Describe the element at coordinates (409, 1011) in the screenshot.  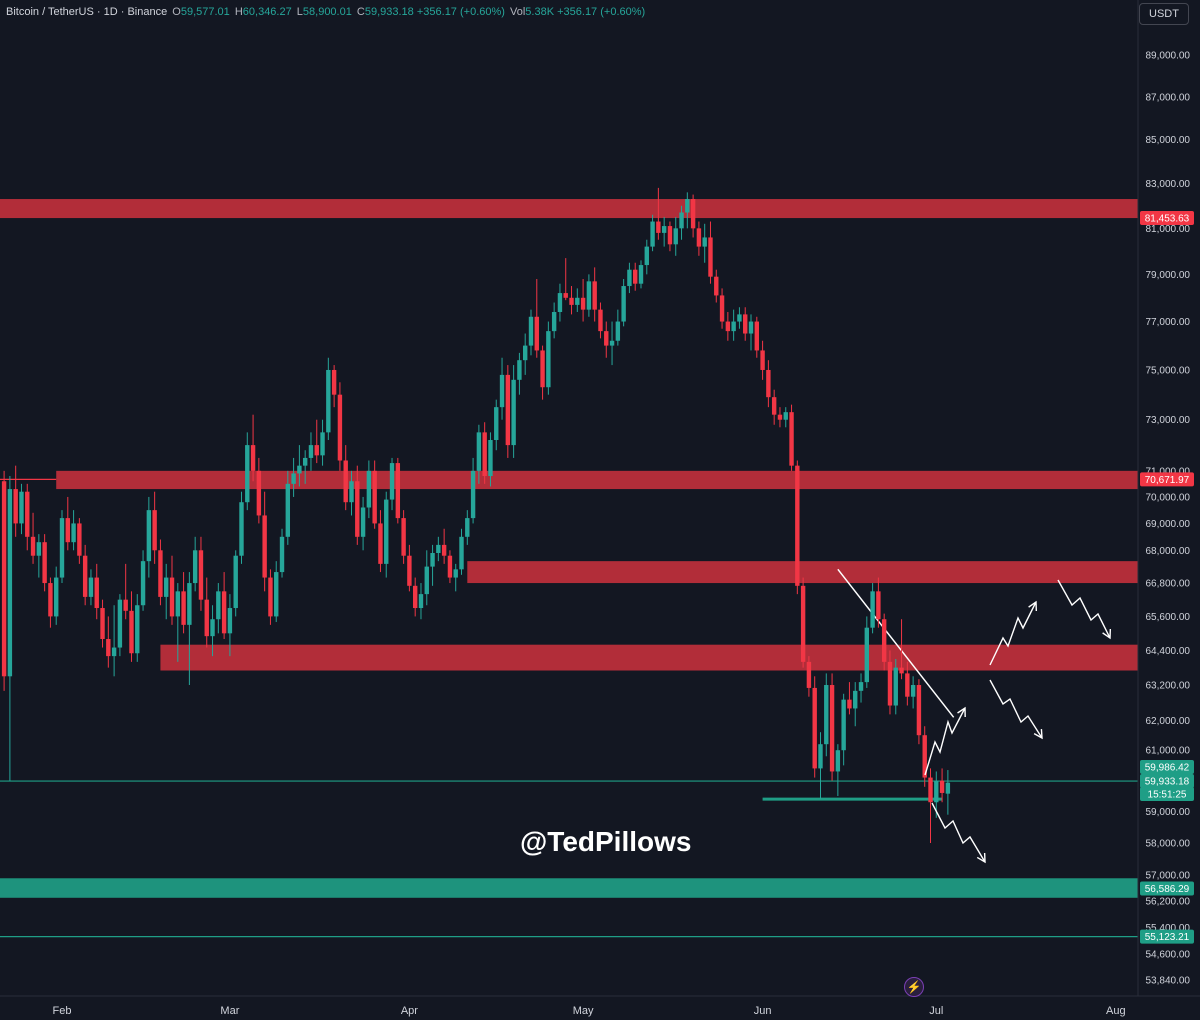
I see `time-tick: Apr` at that location.